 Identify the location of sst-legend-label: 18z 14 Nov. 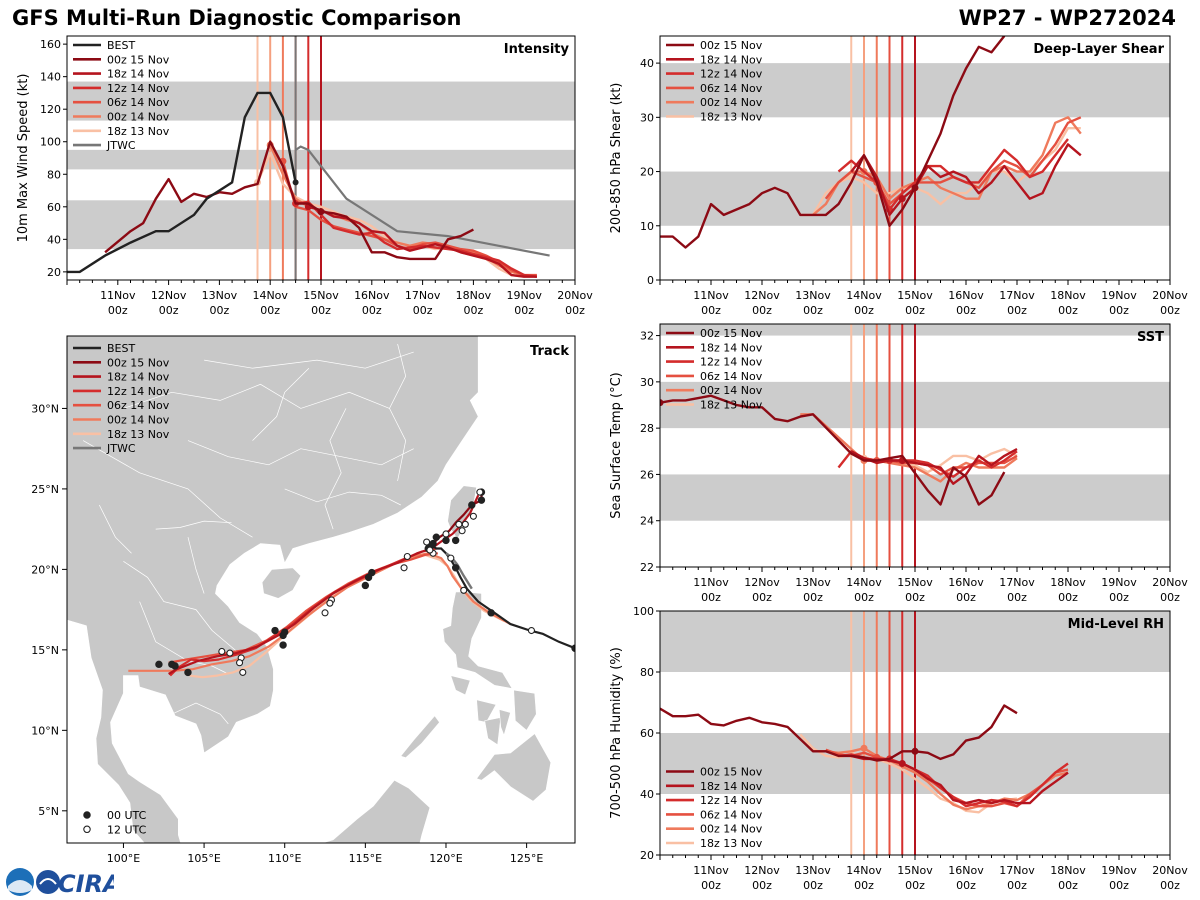
(731, 347).